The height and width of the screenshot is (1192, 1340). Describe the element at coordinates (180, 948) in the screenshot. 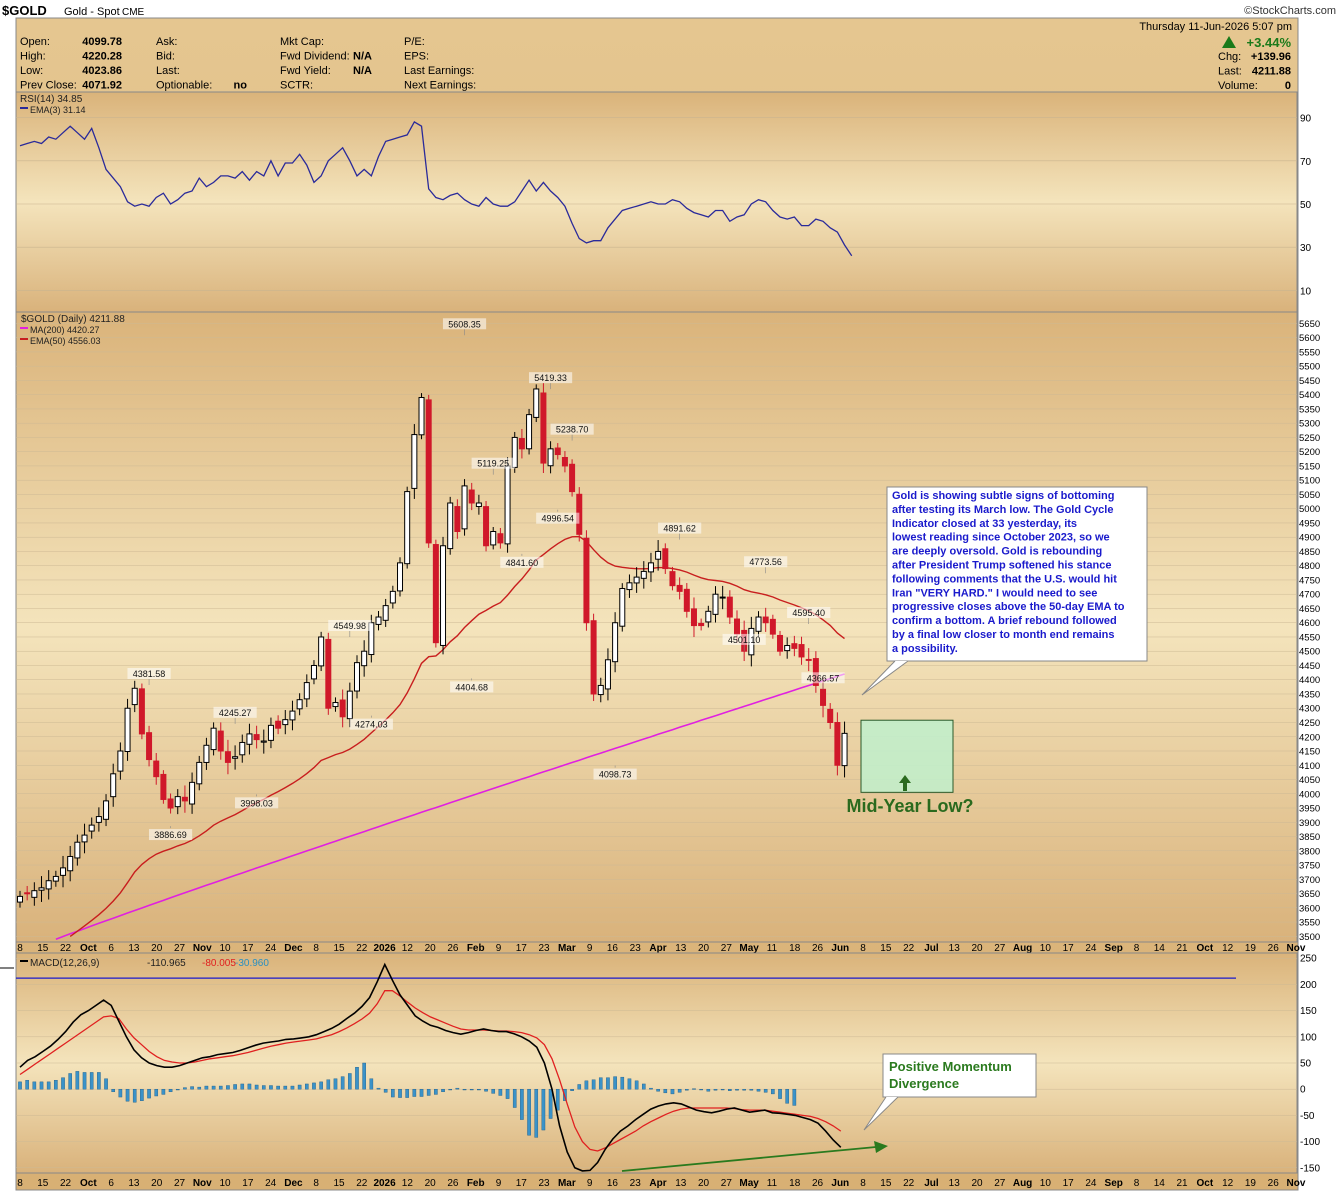

I see `date-label-top: 27` at that location.